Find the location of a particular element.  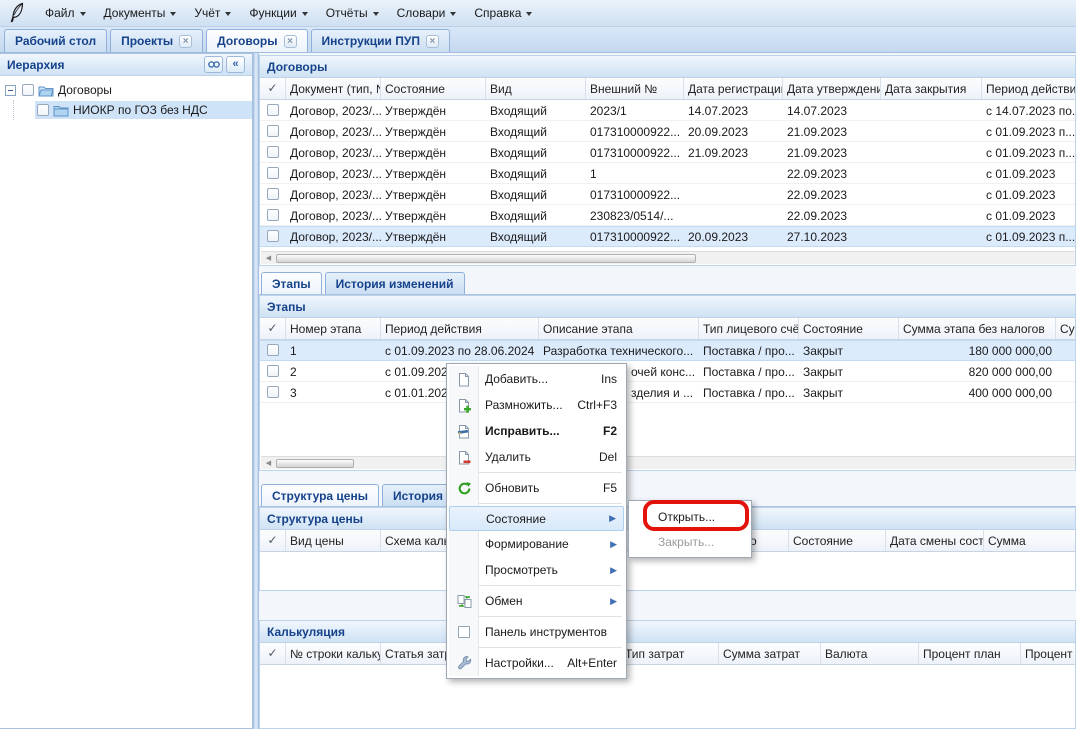

menubar-item-4: Отчёты is located at coordinates (352, 13).